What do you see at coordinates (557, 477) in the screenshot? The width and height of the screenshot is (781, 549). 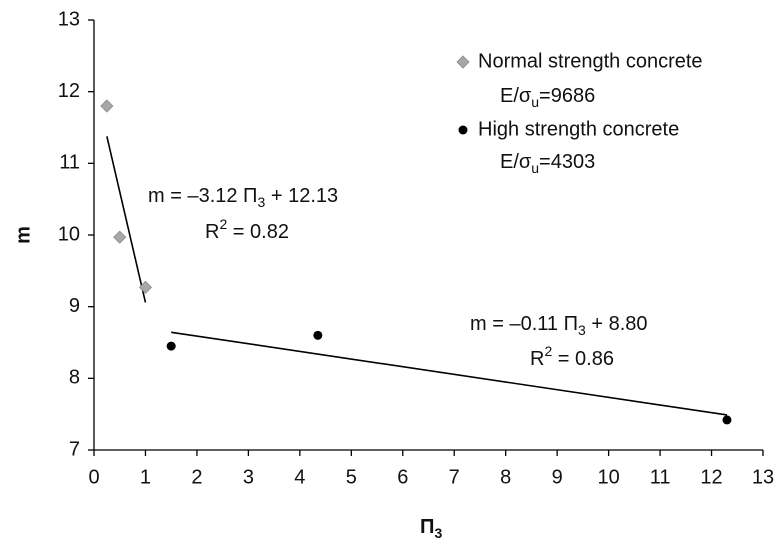 I see `x-tick-label: 9` at bounding box center [557, 477].